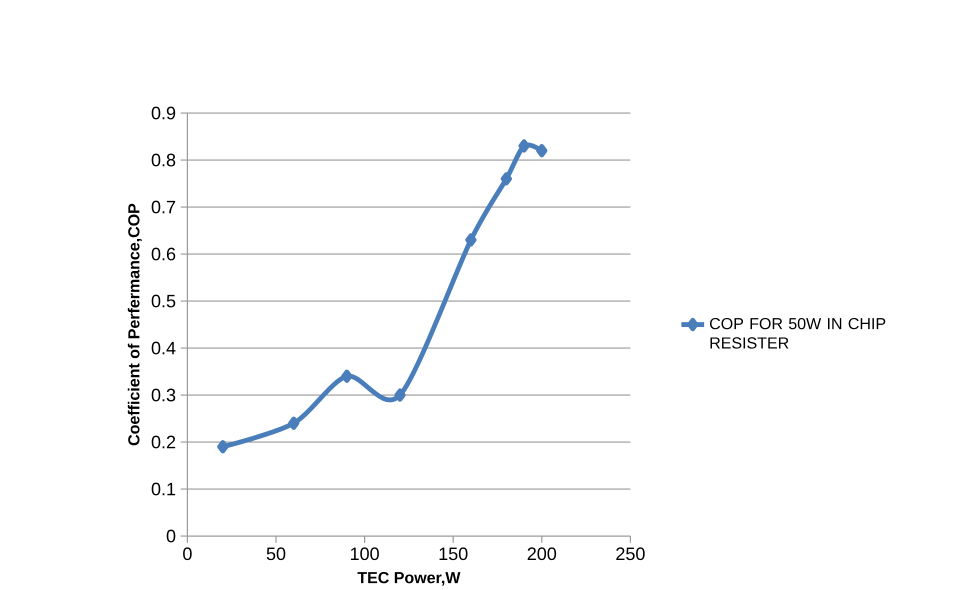 The height and width of the screenshot is (590, 959). What do you see at coordinates (164, 207) in the screenshot?
I see `y-tick-label: 0.7` at bounding box center [164, 207].